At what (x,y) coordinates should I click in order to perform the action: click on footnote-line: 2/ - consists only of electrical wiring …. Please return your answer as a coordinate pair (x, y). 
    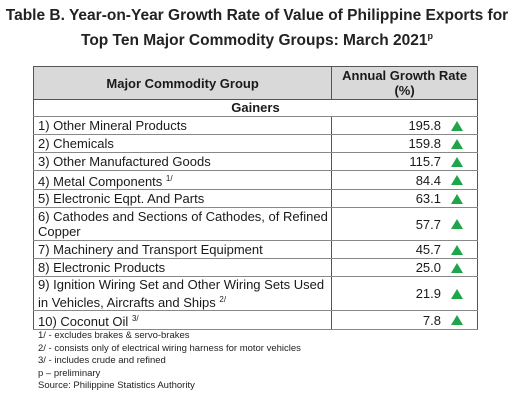
    Looking at the image, I should click on (169, 348).